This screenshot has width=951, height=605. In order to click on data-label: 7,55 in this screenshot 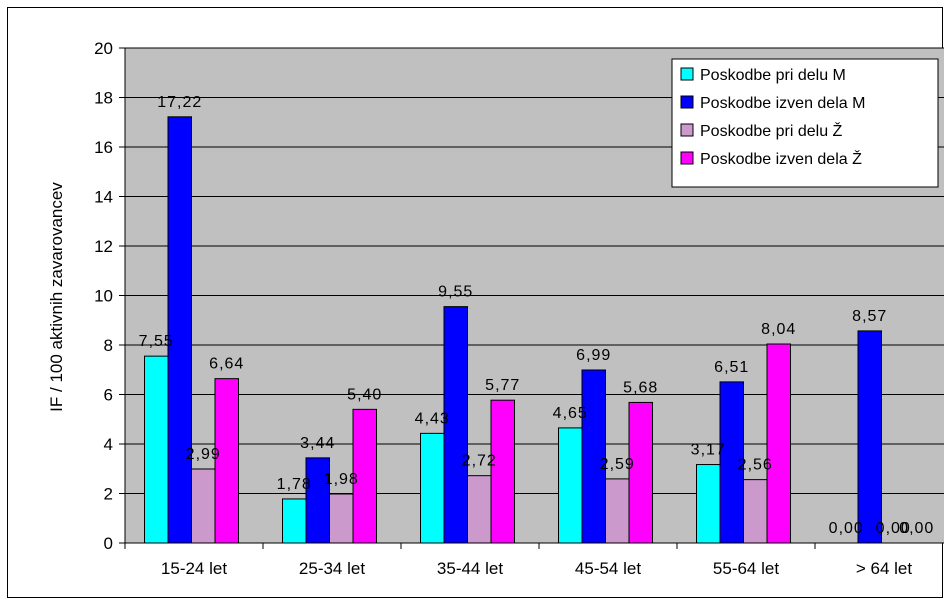, I will do `click(156, 341)`.